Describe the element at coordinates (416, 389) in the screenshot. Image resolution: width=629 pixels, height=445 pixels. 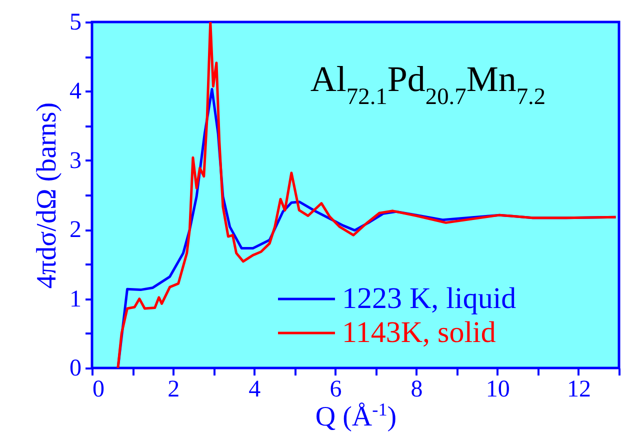
I see `x-tick-label: 8` at that location.